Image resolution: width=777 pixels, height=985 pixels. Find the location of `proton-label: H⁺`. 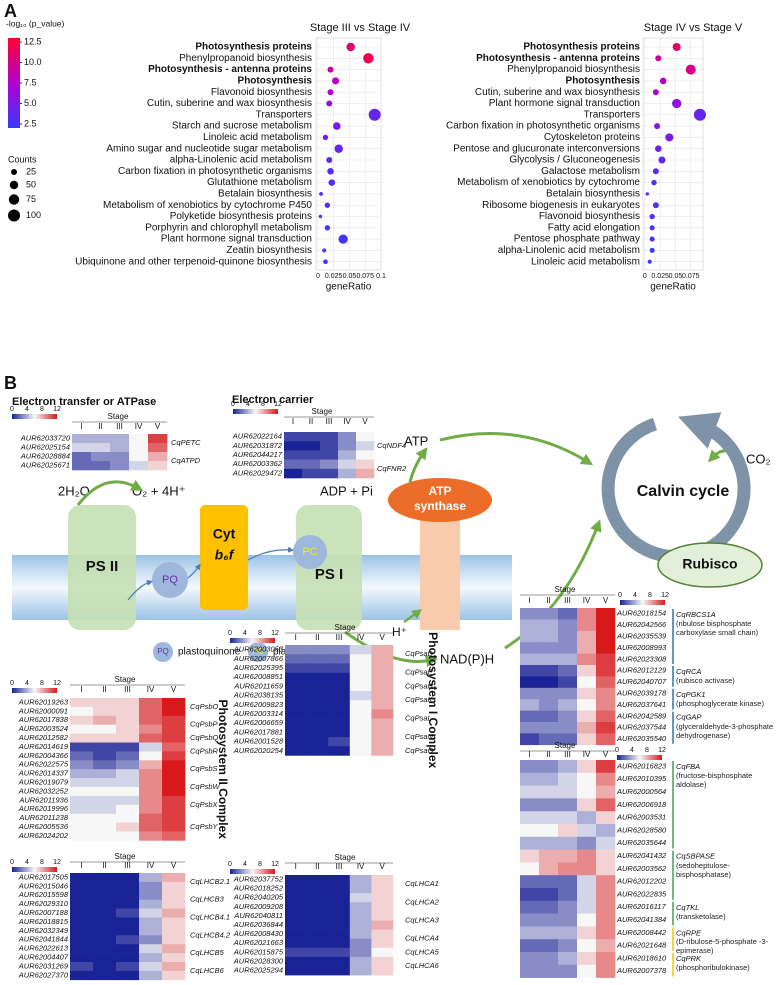

proton-label: H⁺ is located at coordinates (399, 632).